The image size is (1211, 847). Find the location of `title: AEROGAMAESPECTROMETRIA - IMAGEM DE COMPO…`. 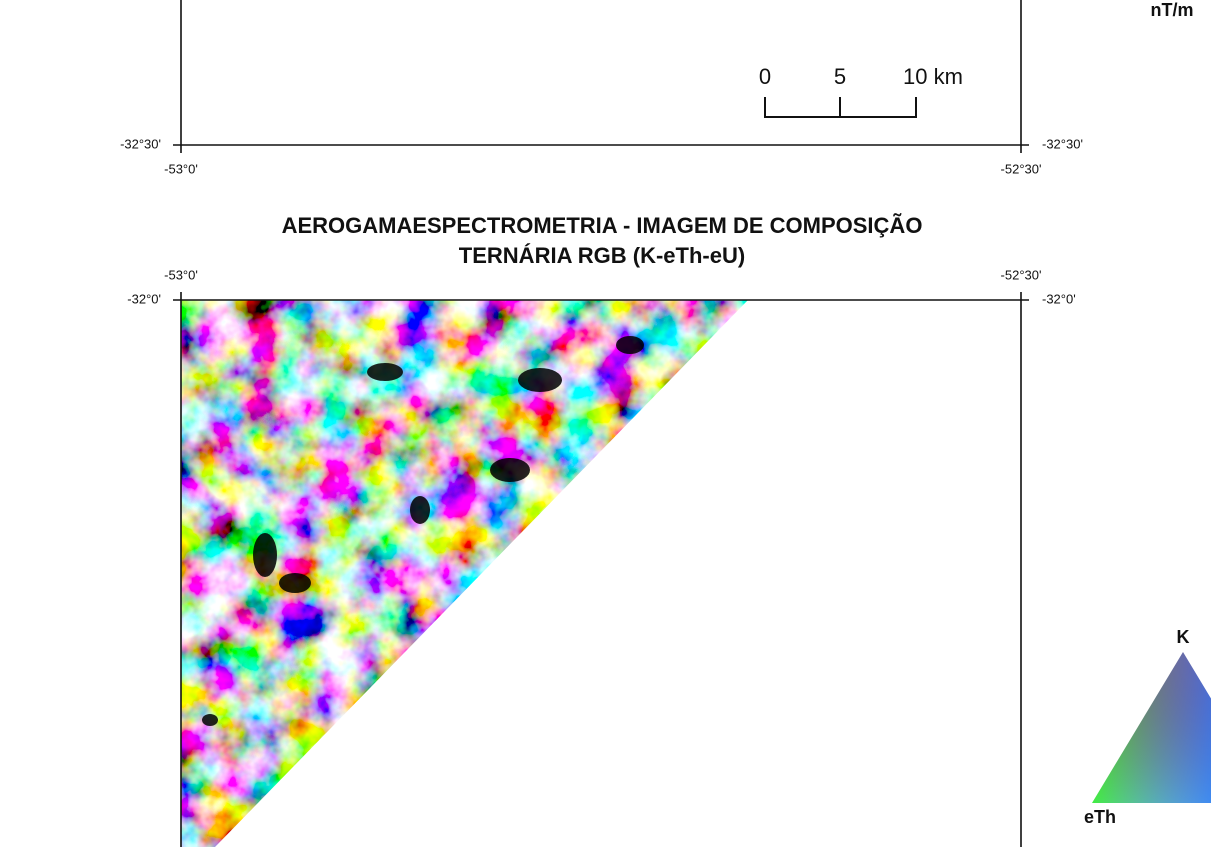

title: AEROGAMAESPECTROMETRIA - IMAGEM DE COMPO… is located at coordinates (602, 225).